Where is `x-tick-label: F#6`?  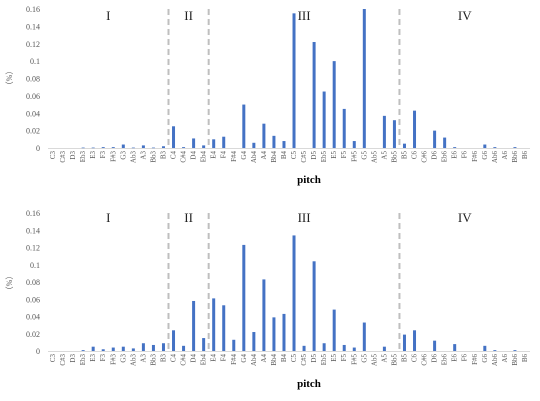 x-tick-label: F#6 is located at coordinates (475, 156).